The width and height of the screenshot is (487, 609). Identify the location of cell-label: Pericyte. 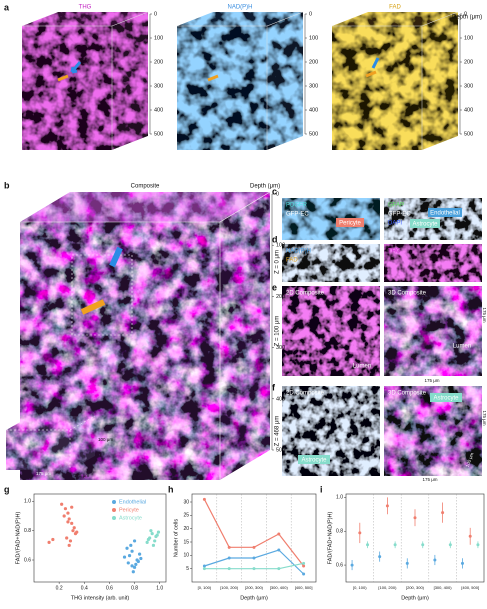
(350, 224).